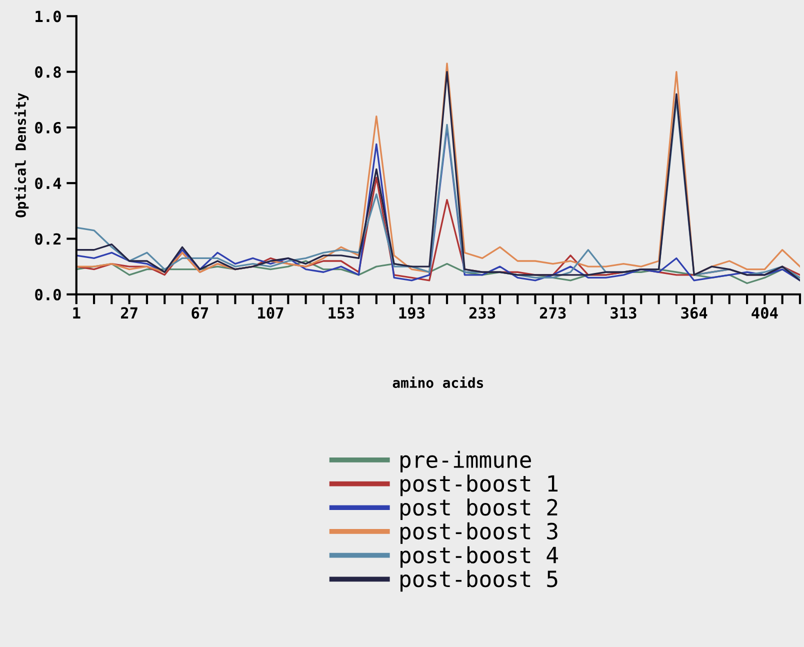 This screenshot has width=804, height=647. I want to click on legend-label: post-boost 3, so click(479, 533).